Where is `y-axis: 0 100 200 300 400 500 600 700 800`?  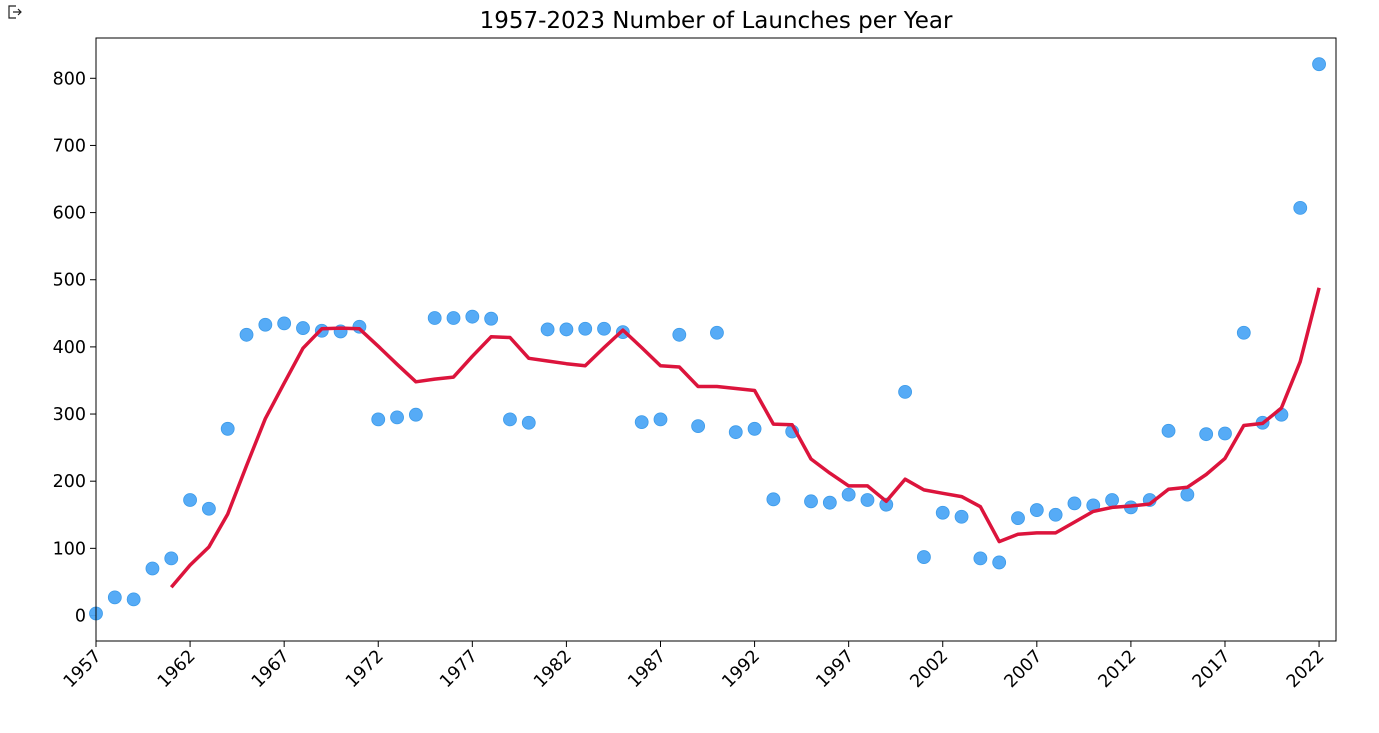
y-axis: 0 100 200 300 400 500 600 700 800 is located at coordinates (74, 347).